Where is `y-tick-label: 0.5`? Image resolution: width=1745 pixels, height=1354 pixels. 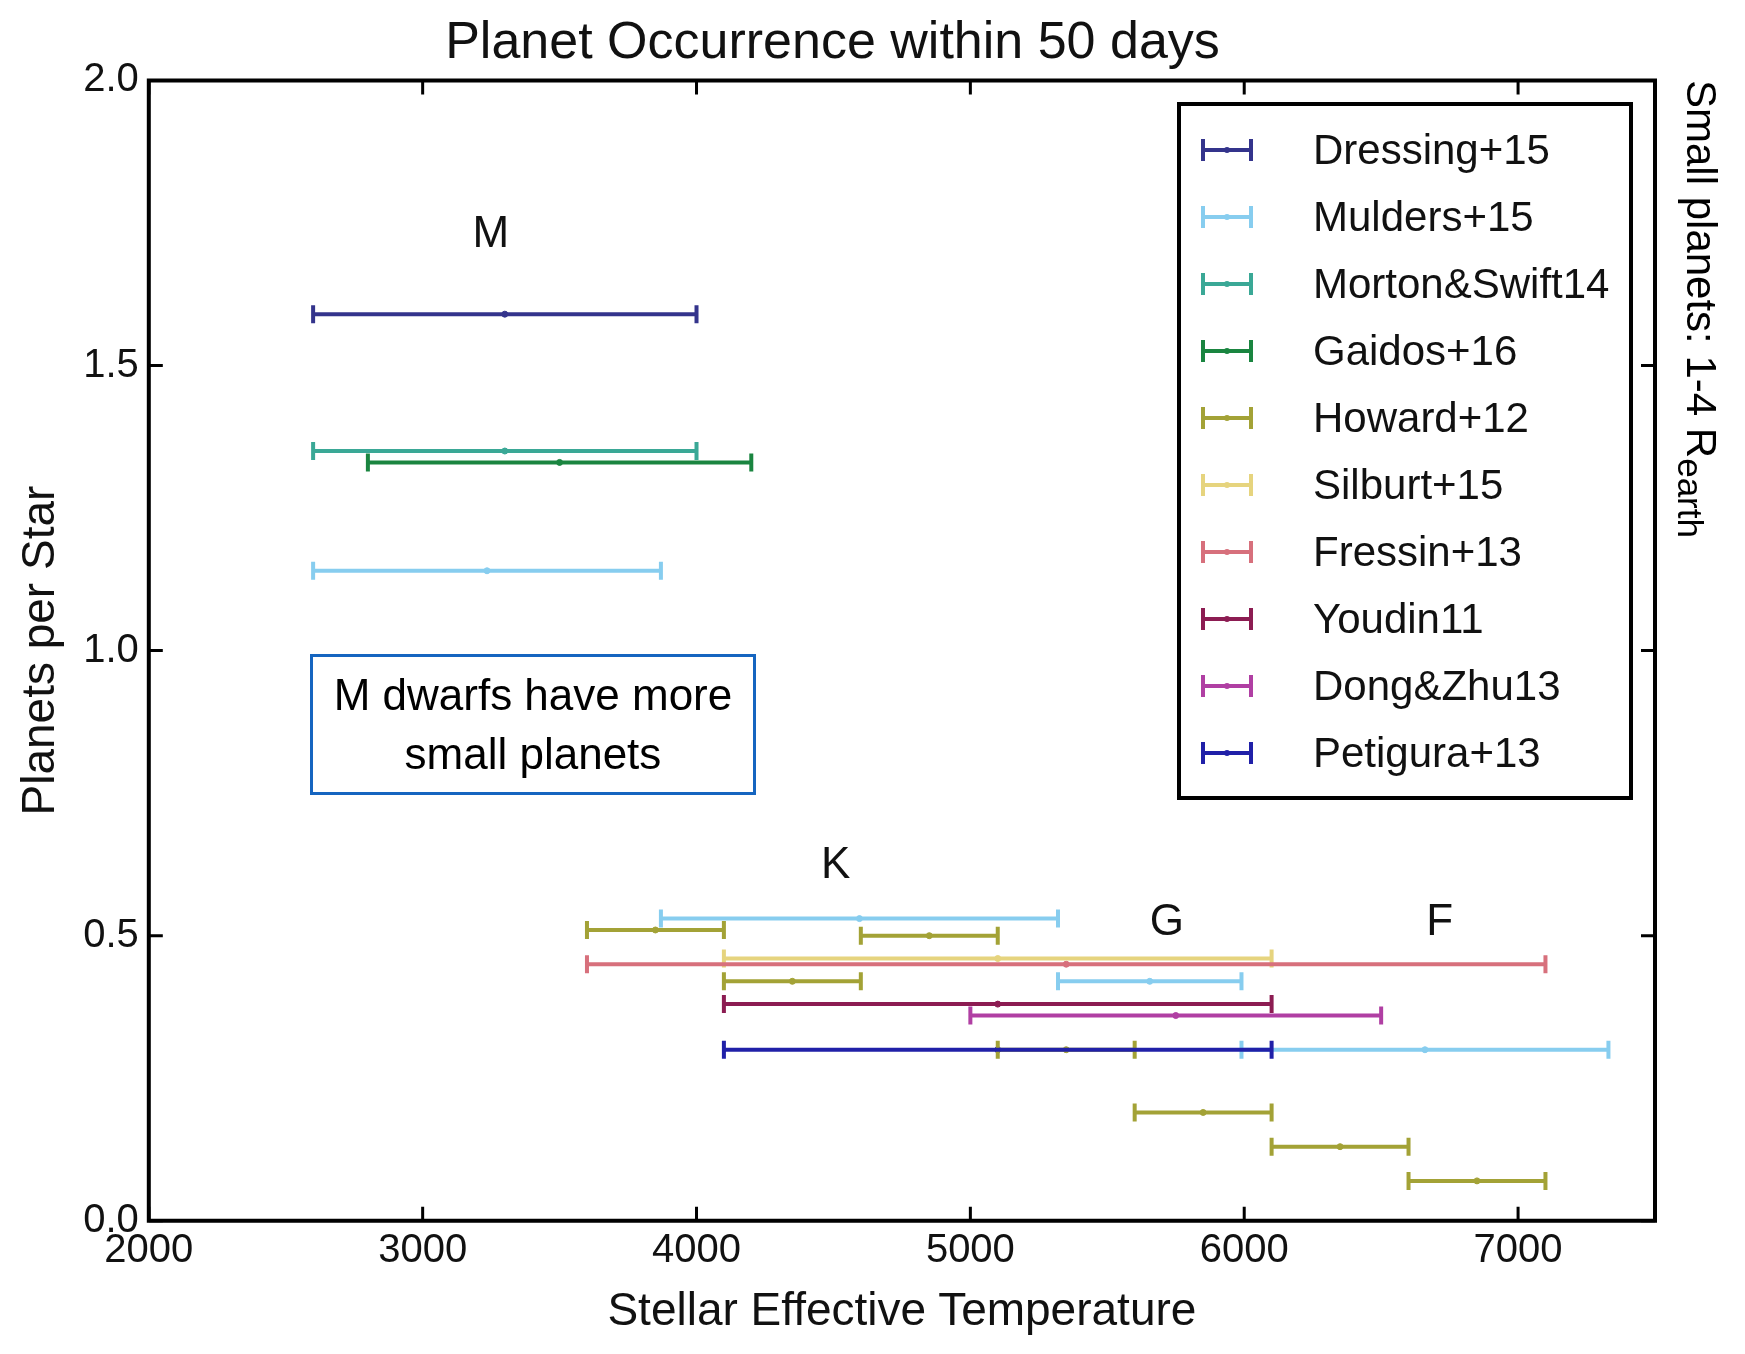 y-tick-label: 0.5 is located at coordinates (111, 932).